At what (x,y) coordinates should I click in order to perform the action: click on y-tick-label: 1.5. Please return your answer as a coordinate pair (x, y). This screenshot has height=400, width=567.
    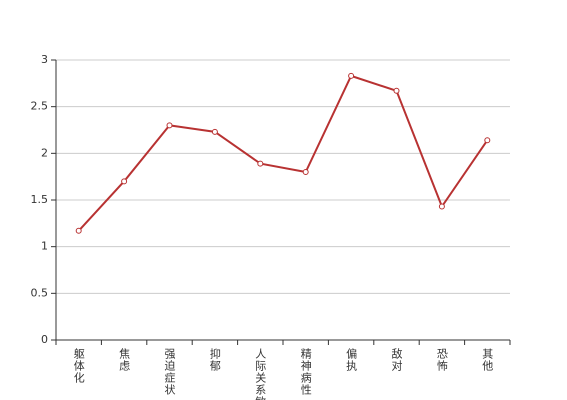
    Looking at the image, I should click on (40, 199).